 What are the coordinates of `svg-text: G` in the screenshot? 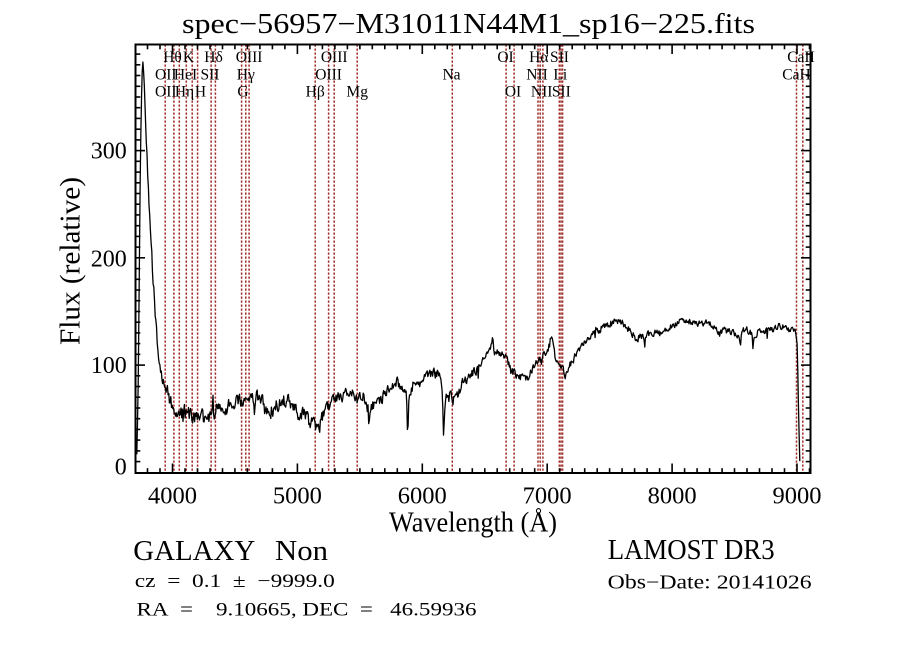 It's located at (242, 92).